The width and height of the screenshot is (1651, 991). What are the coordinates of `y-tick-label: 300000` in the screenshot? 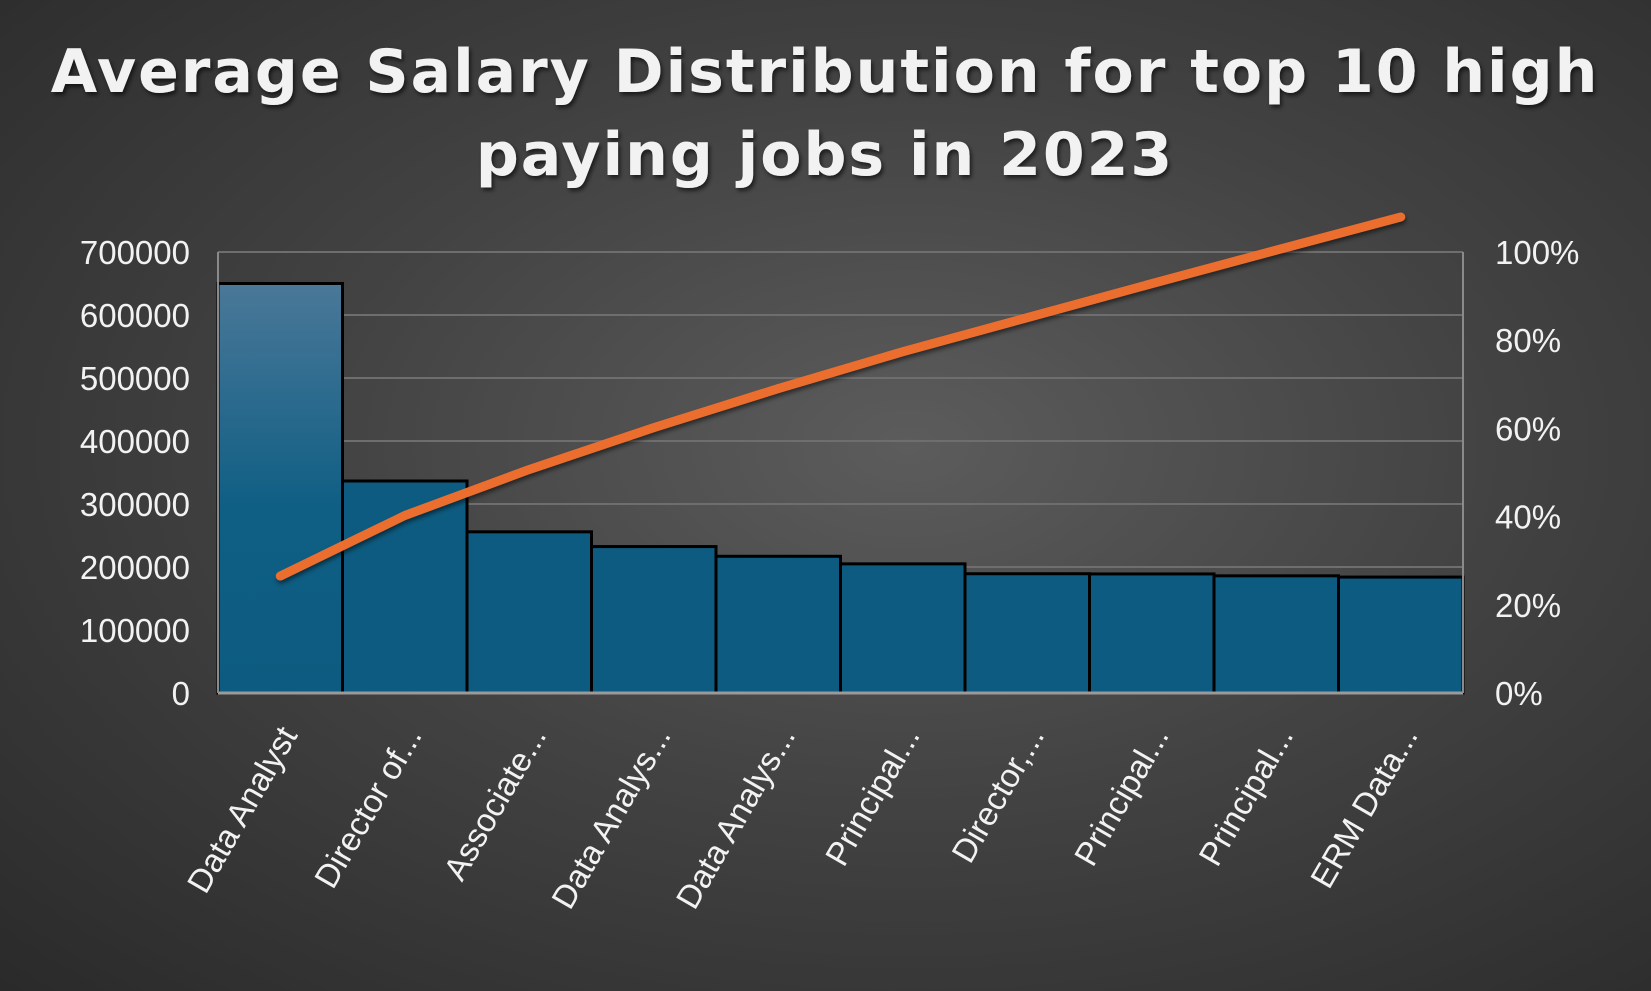 It's located at (135, 504).